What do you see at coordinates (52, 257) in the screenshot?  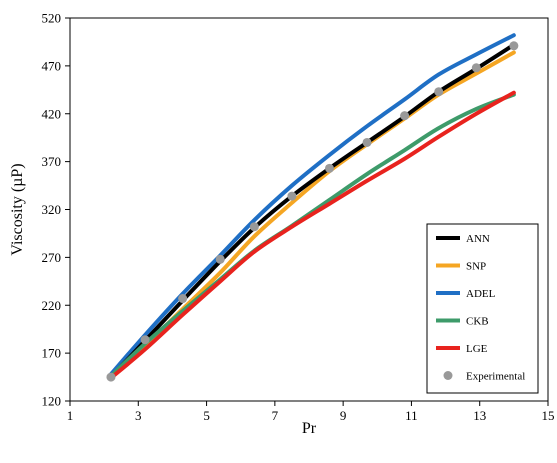 I see `y-tick-label: 270` at bounding box center [52, 257].